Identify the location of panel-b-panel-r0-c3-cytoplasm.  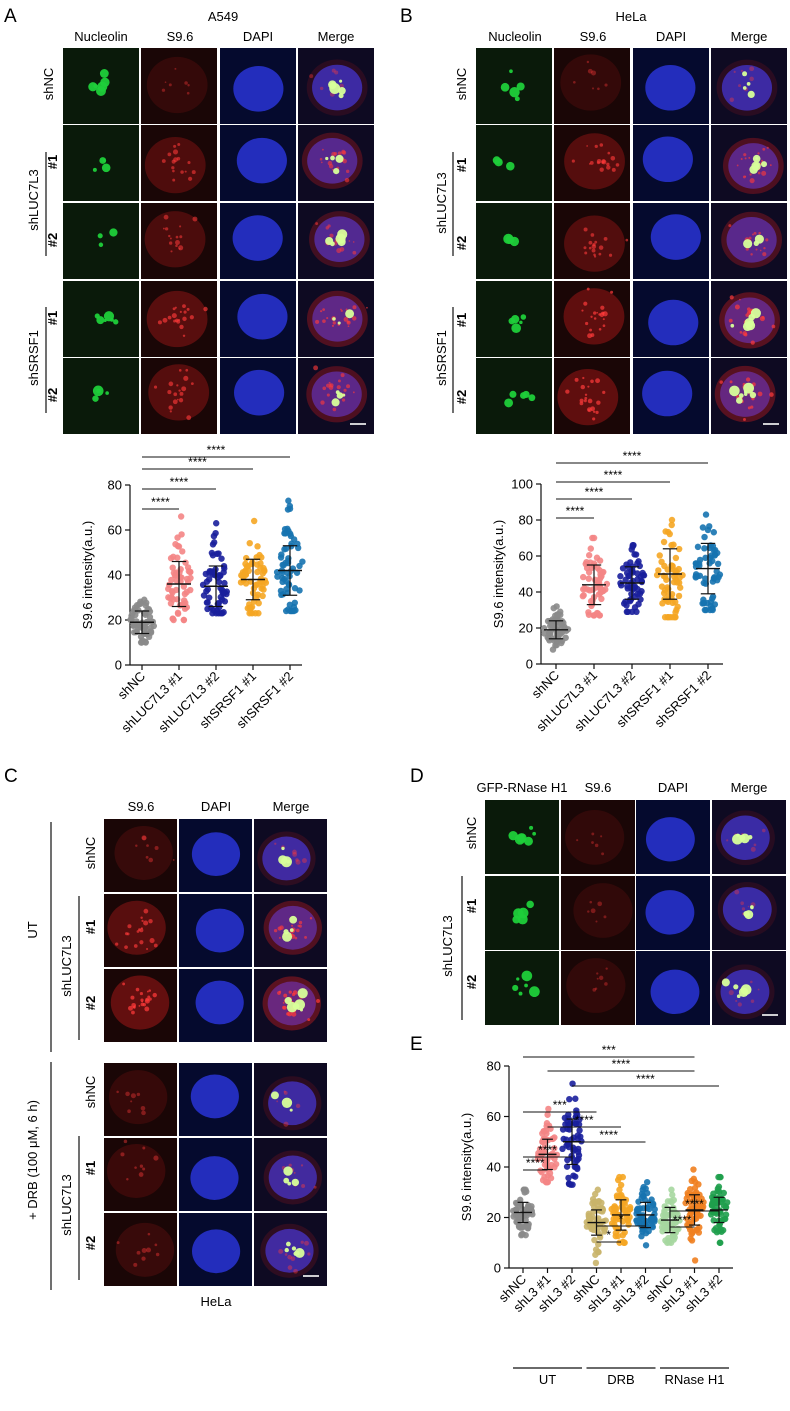
(747, 87).